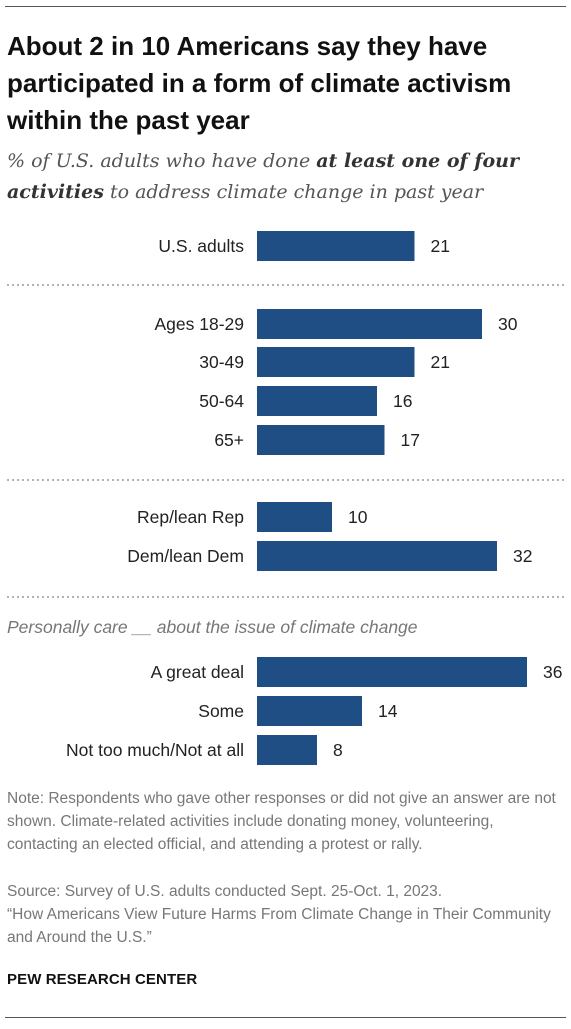  I want to click on value-label: 10, so click(358, 517).